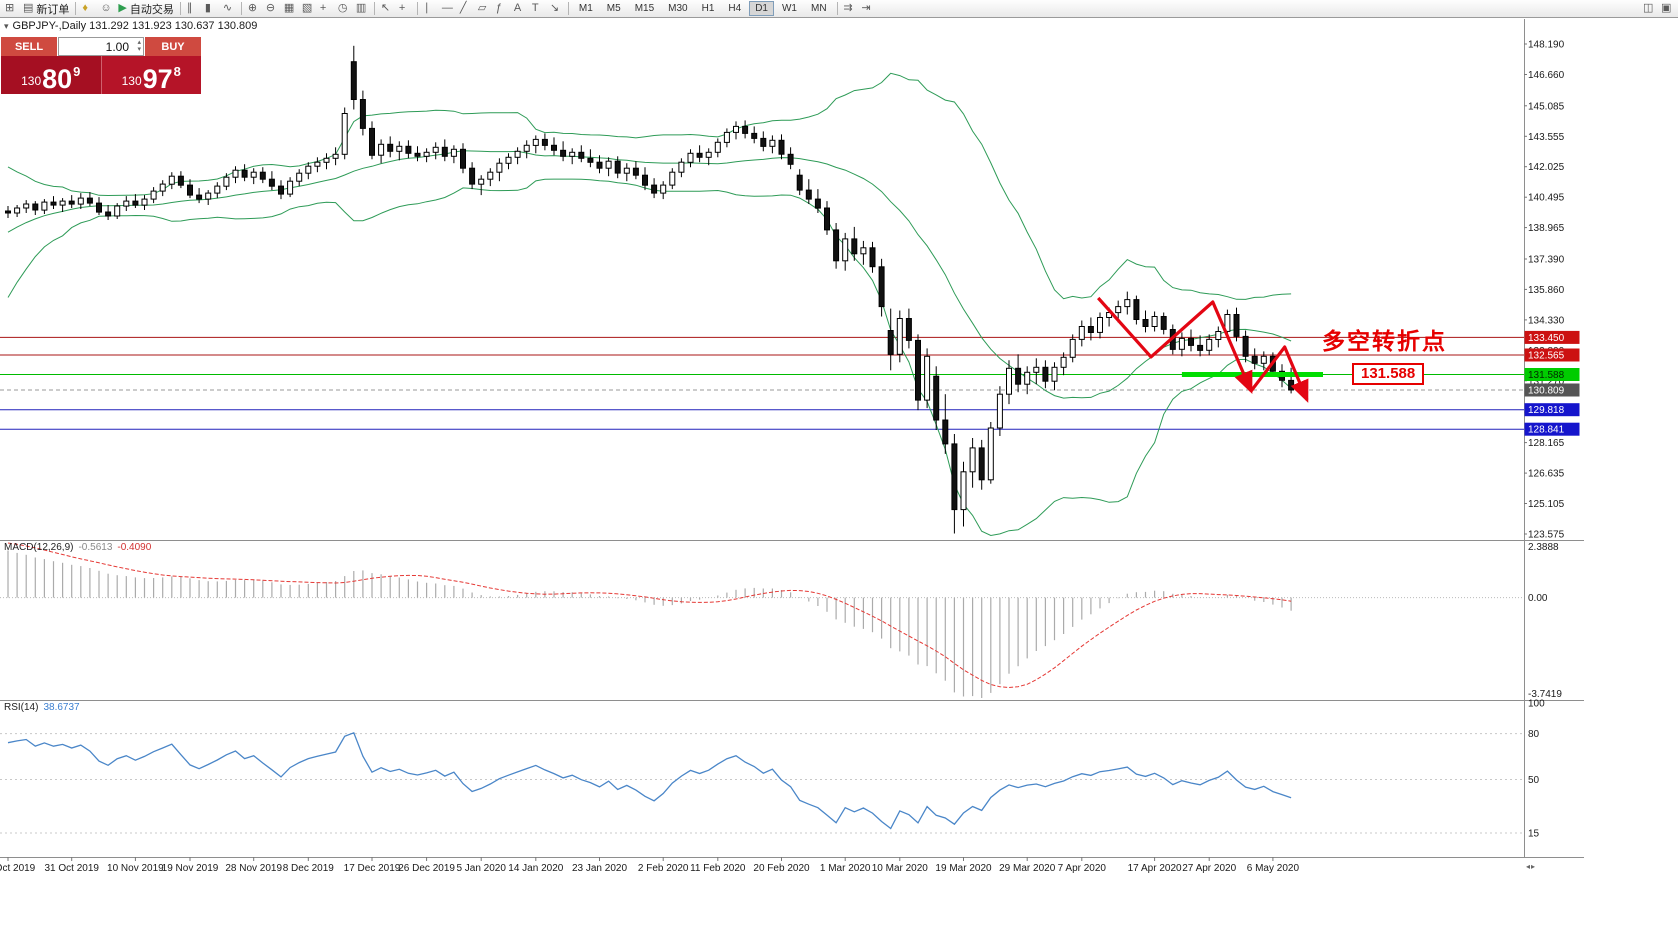 The height and width of the screenshot is (941, 1678). What do you see at coordinates (362, 9) in the screenshot?
I see `templates-button: ▥` at bounding box center [362, 9].